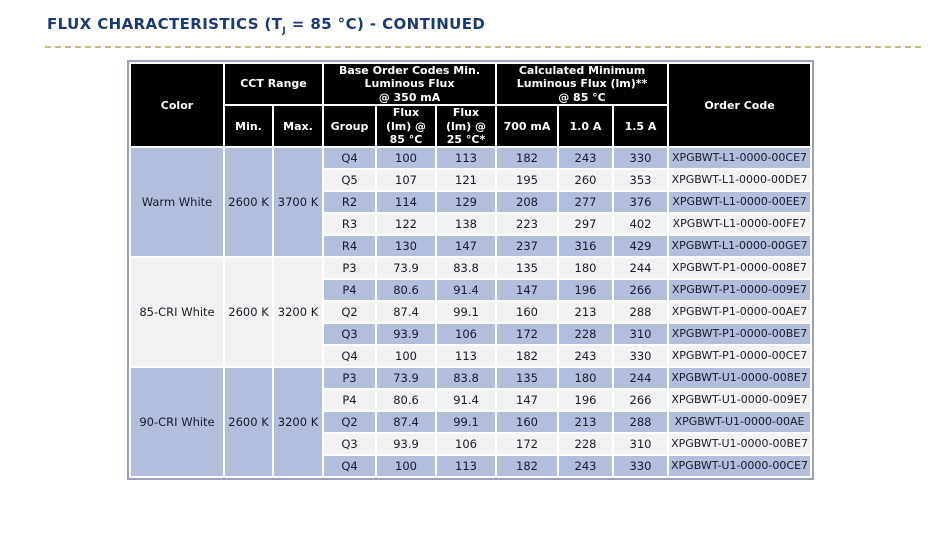 This screenshot has width=933, height=546. What do you see at coordinates (739, 334) in the screenshot?
I see `order-code-cell: XPGBWT-P1-0000-00BE7` at bounding box center [739, 334].